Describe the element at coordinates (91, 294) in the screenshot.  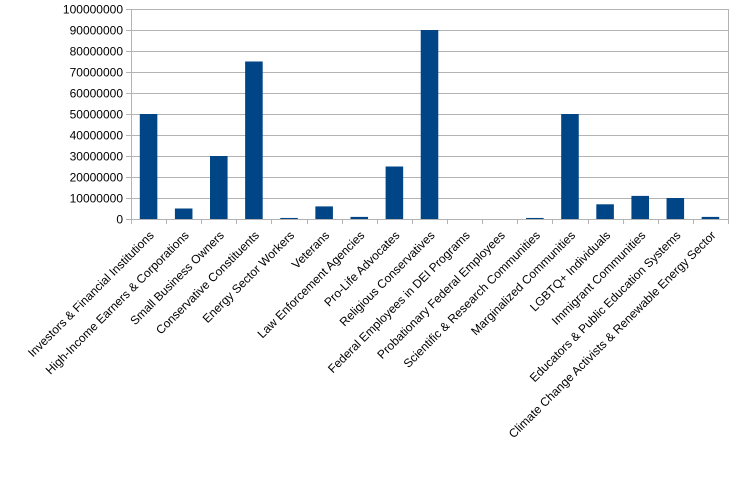
I see `x-category-label: Investors & Financial Institutions` at that location.